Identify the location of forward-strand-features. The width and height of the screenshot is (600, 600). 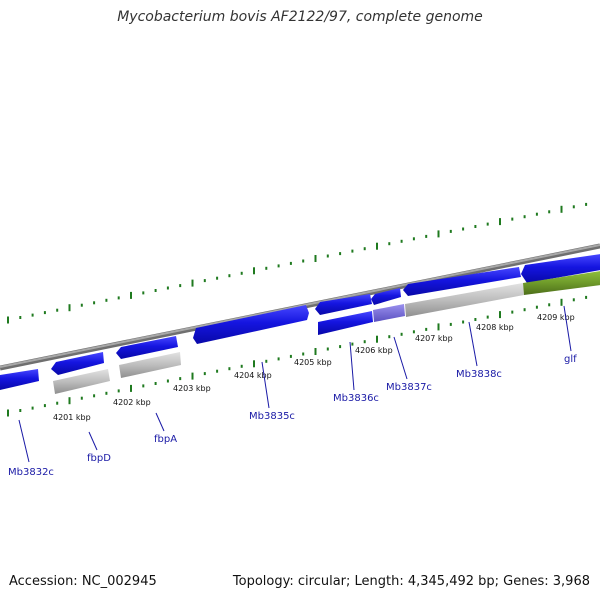
(396, 299).